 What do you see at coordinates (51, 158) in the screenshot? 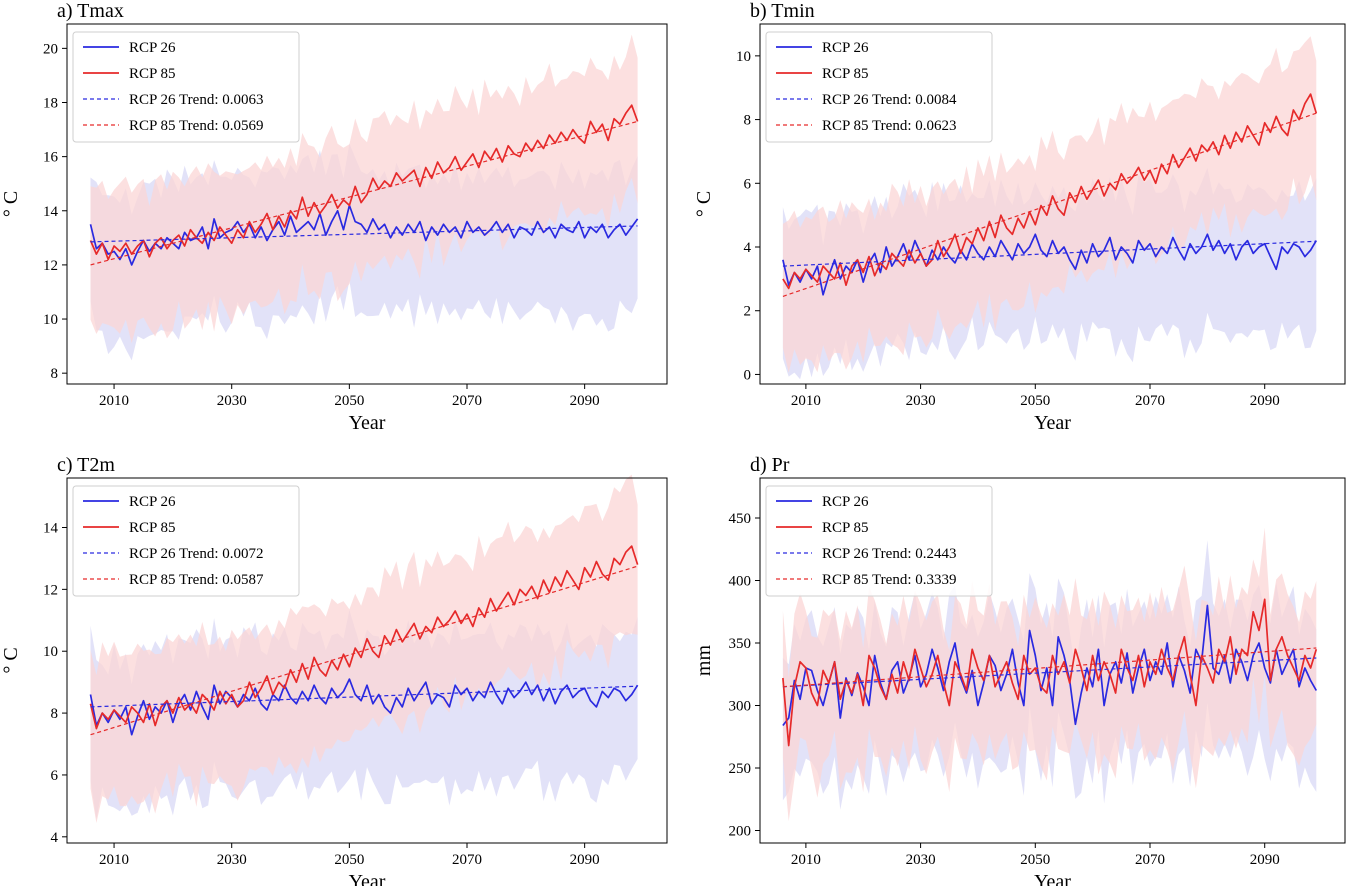
I see `y-tick-label: 16` at bounding box center [51, 158].